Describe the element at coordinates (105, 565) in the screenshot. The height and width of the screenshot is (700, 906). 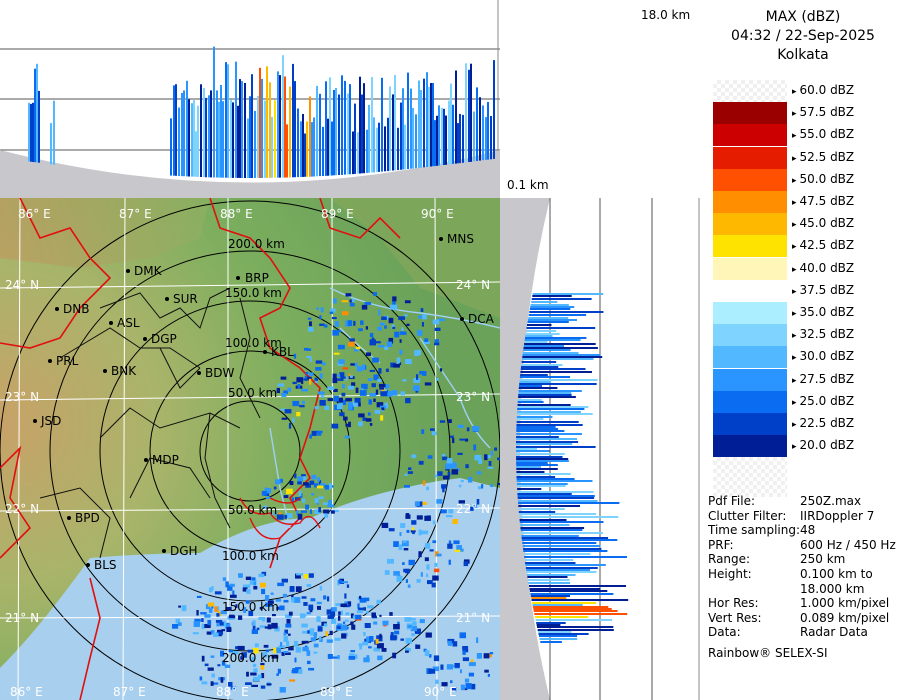
I see `svg-text: BLS` at that location.